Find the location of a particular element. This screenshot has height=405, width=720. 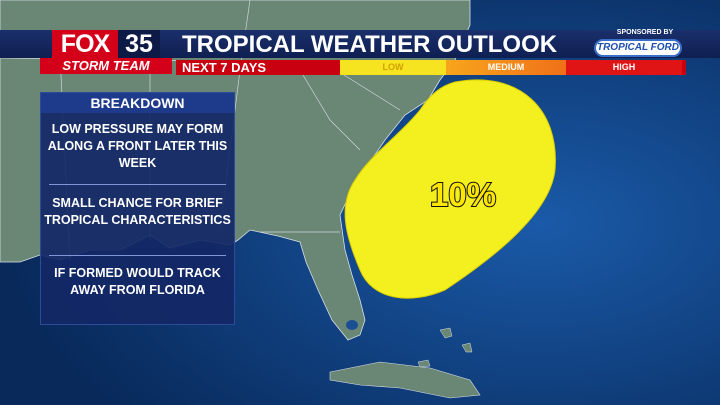

scale-medium: MEDIUM is located at coordinates (506, 67).